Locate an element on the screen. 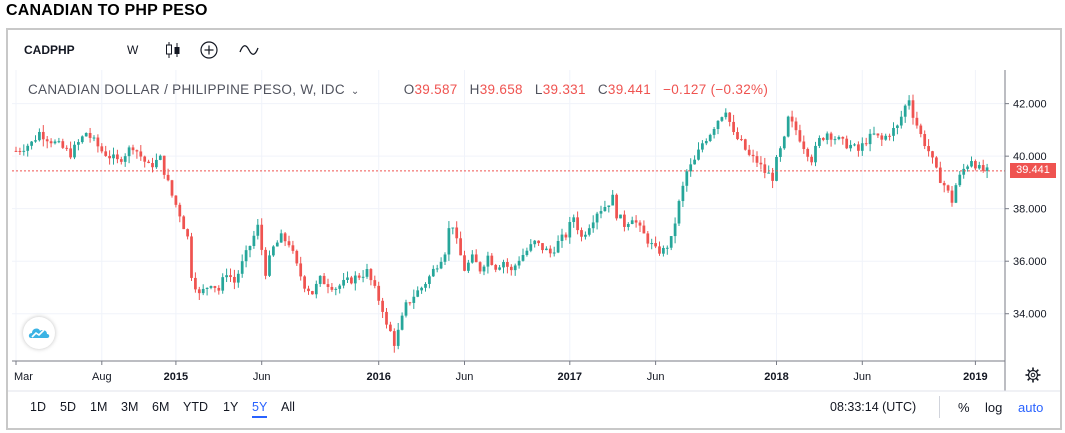 This screenshot has width=1065, height=433. x-tick-label: 2019 is located at coordinates (975, 377).